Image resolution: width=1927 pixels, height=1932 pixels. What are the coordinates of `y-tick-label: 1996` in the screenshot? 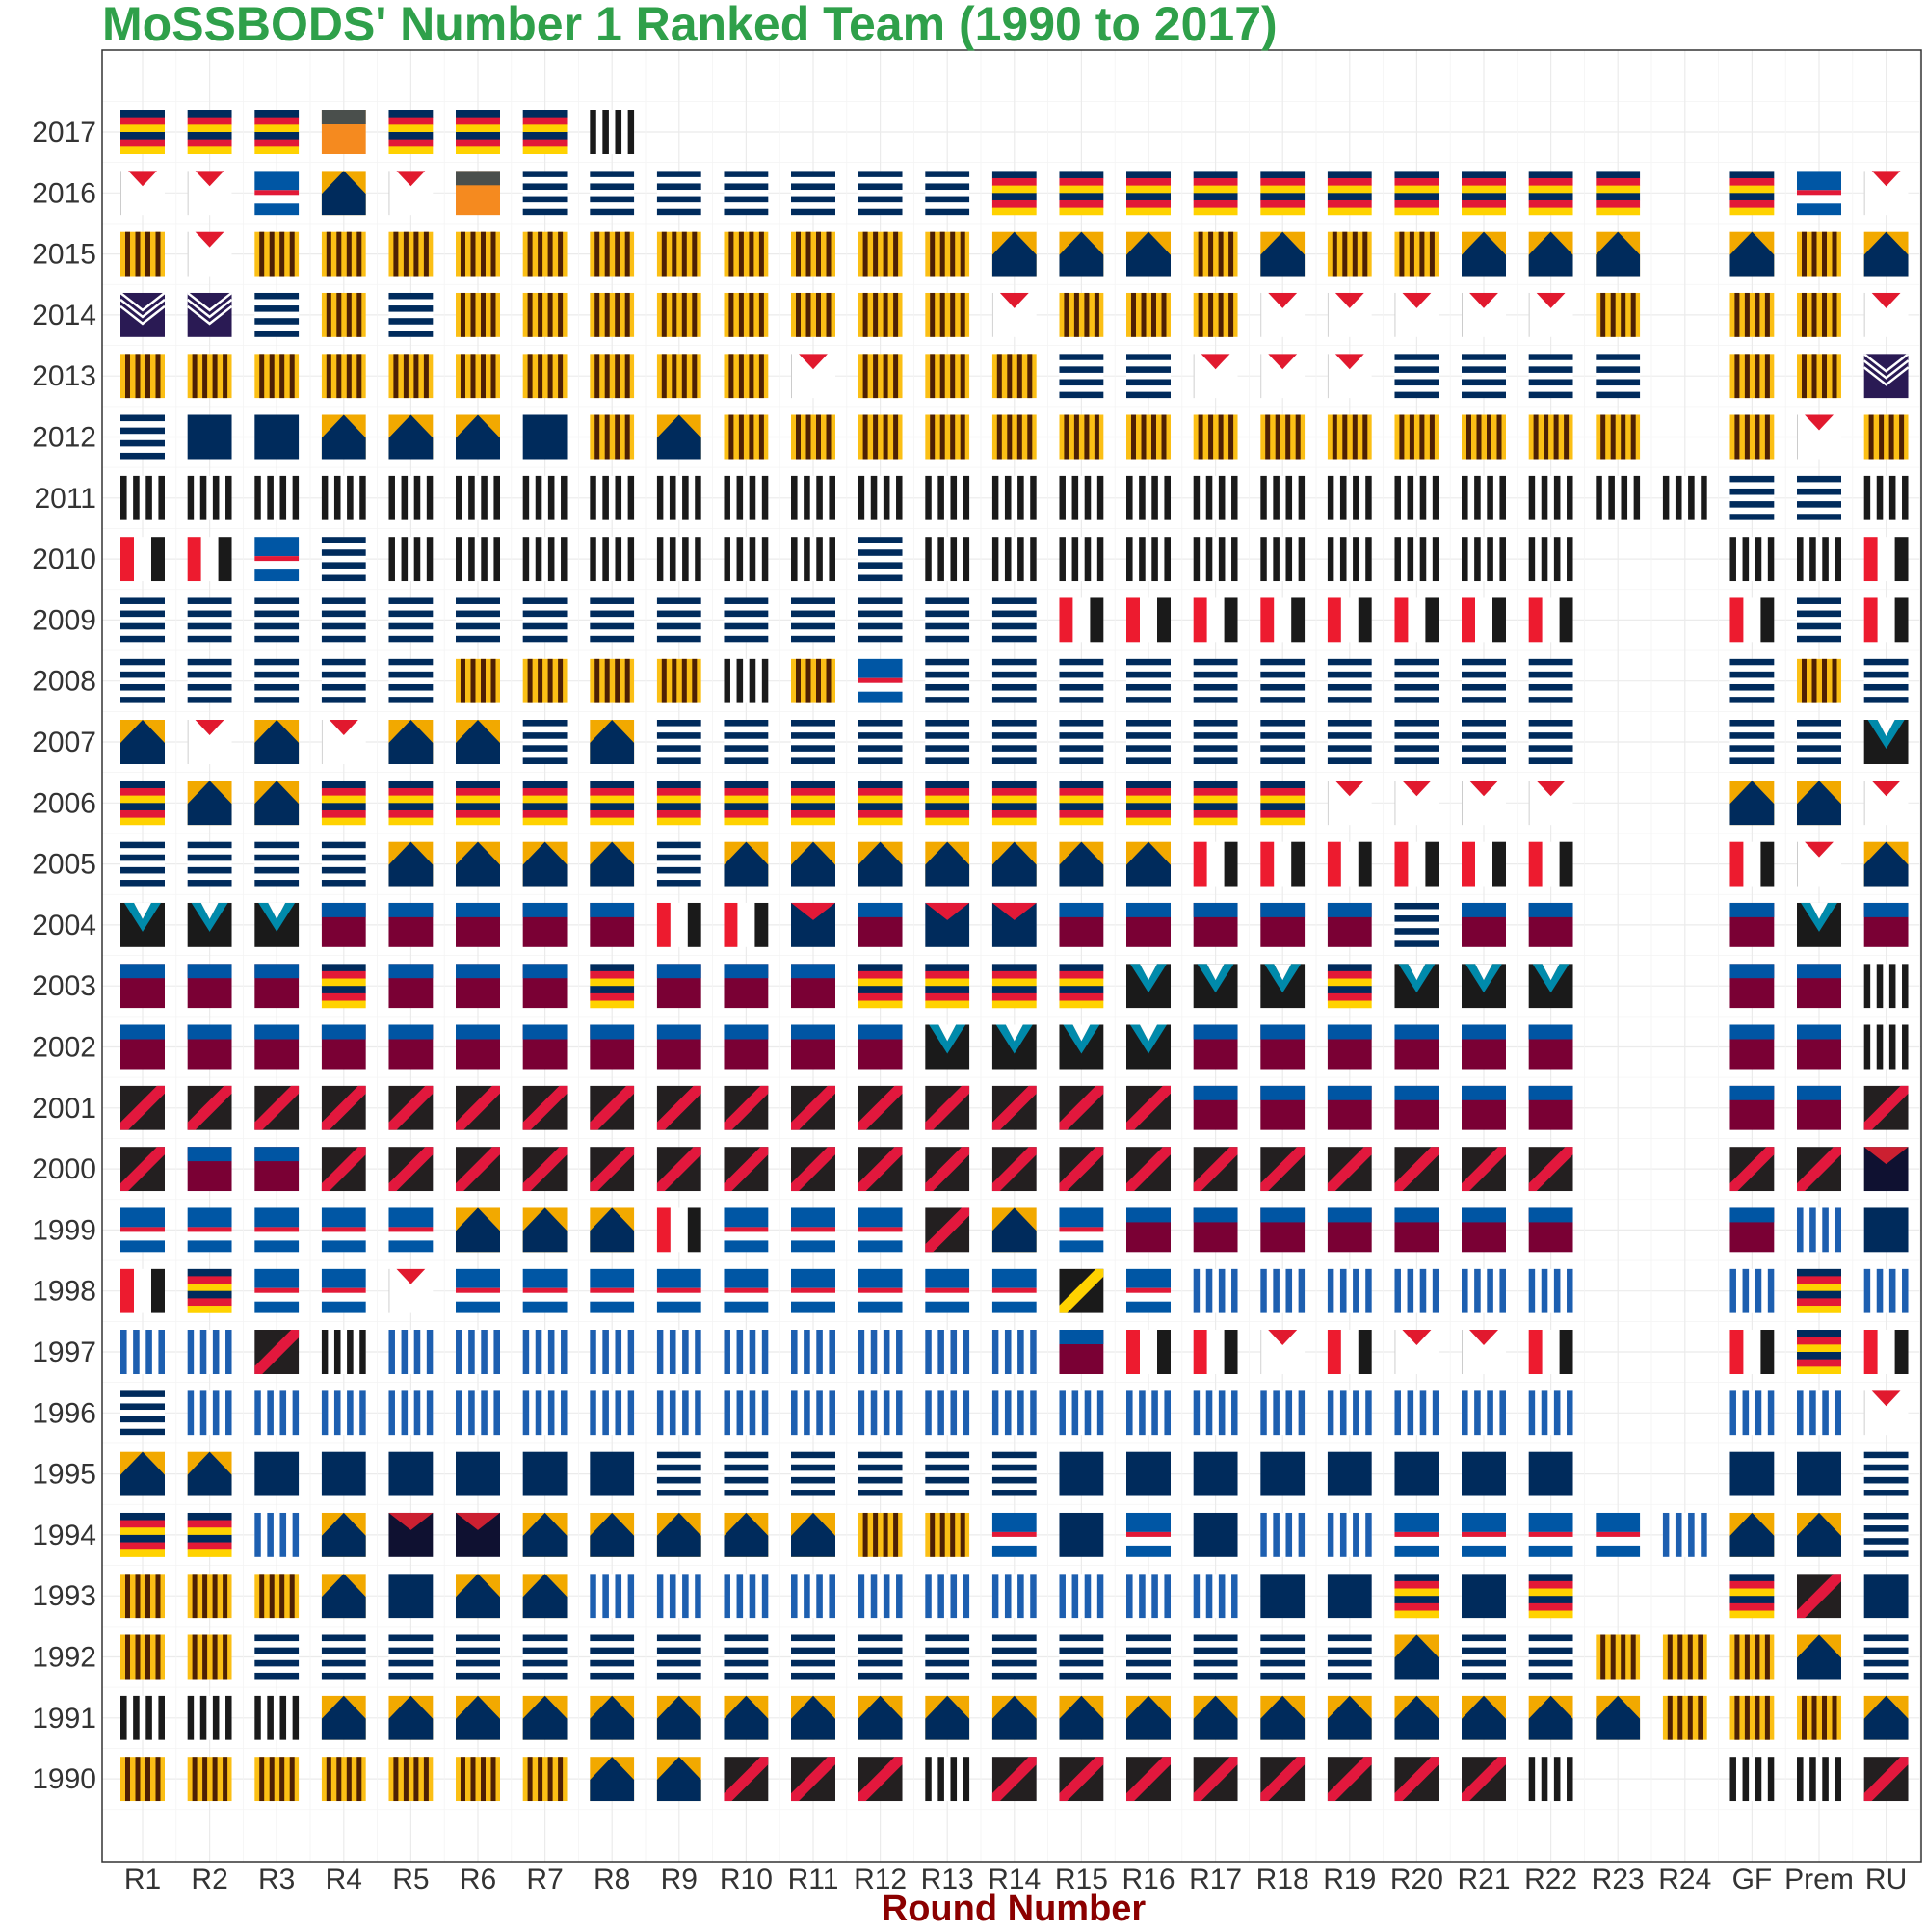 It's located at (64, 1413).